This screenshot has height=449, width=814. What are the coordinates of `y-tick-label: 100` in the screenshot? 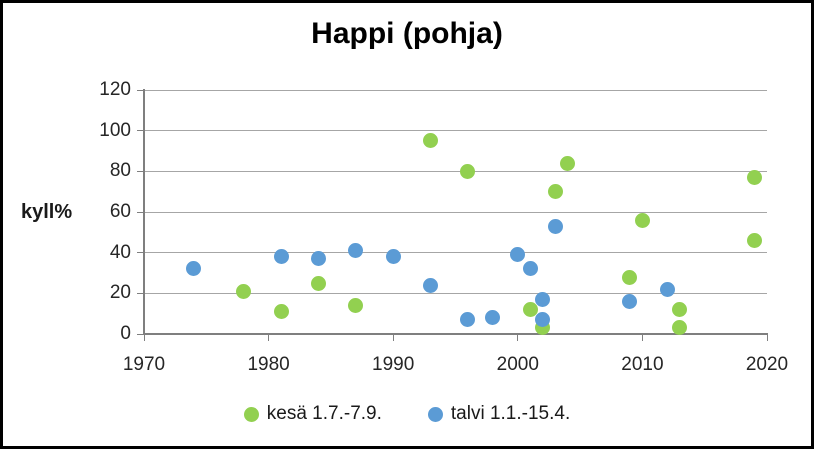 It's located at (115, 130).